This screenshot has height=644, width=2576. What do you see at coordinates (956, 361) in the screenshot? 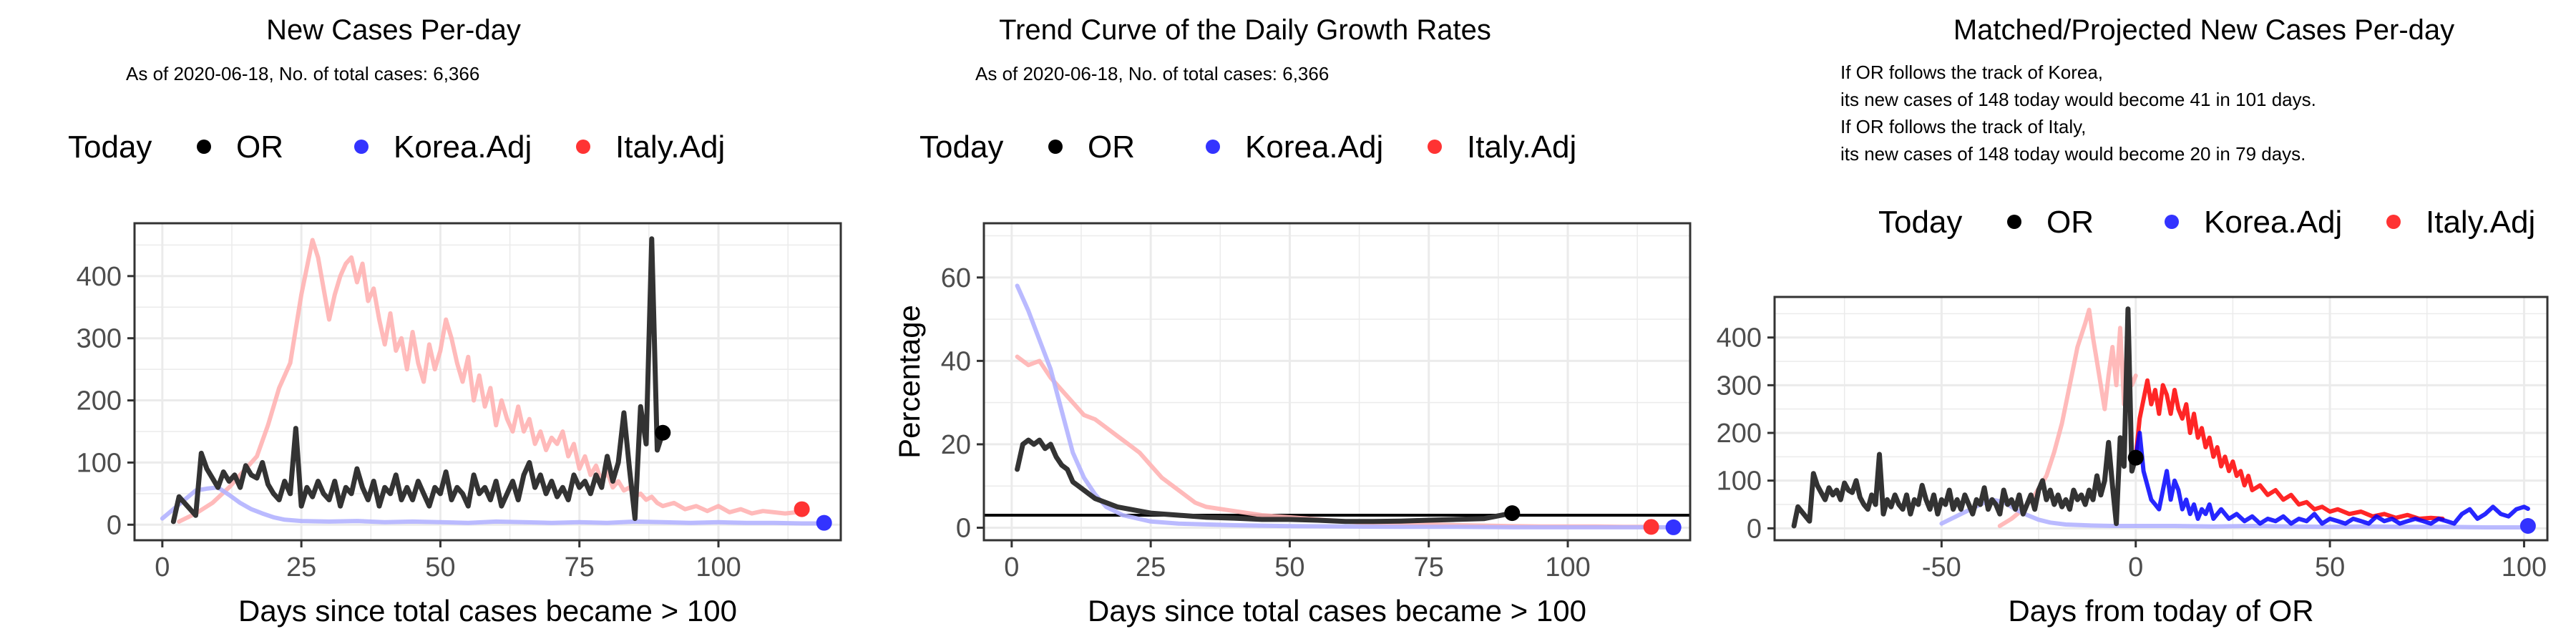
I see `y-tick-label: 40` at bounding box center [956, 361].